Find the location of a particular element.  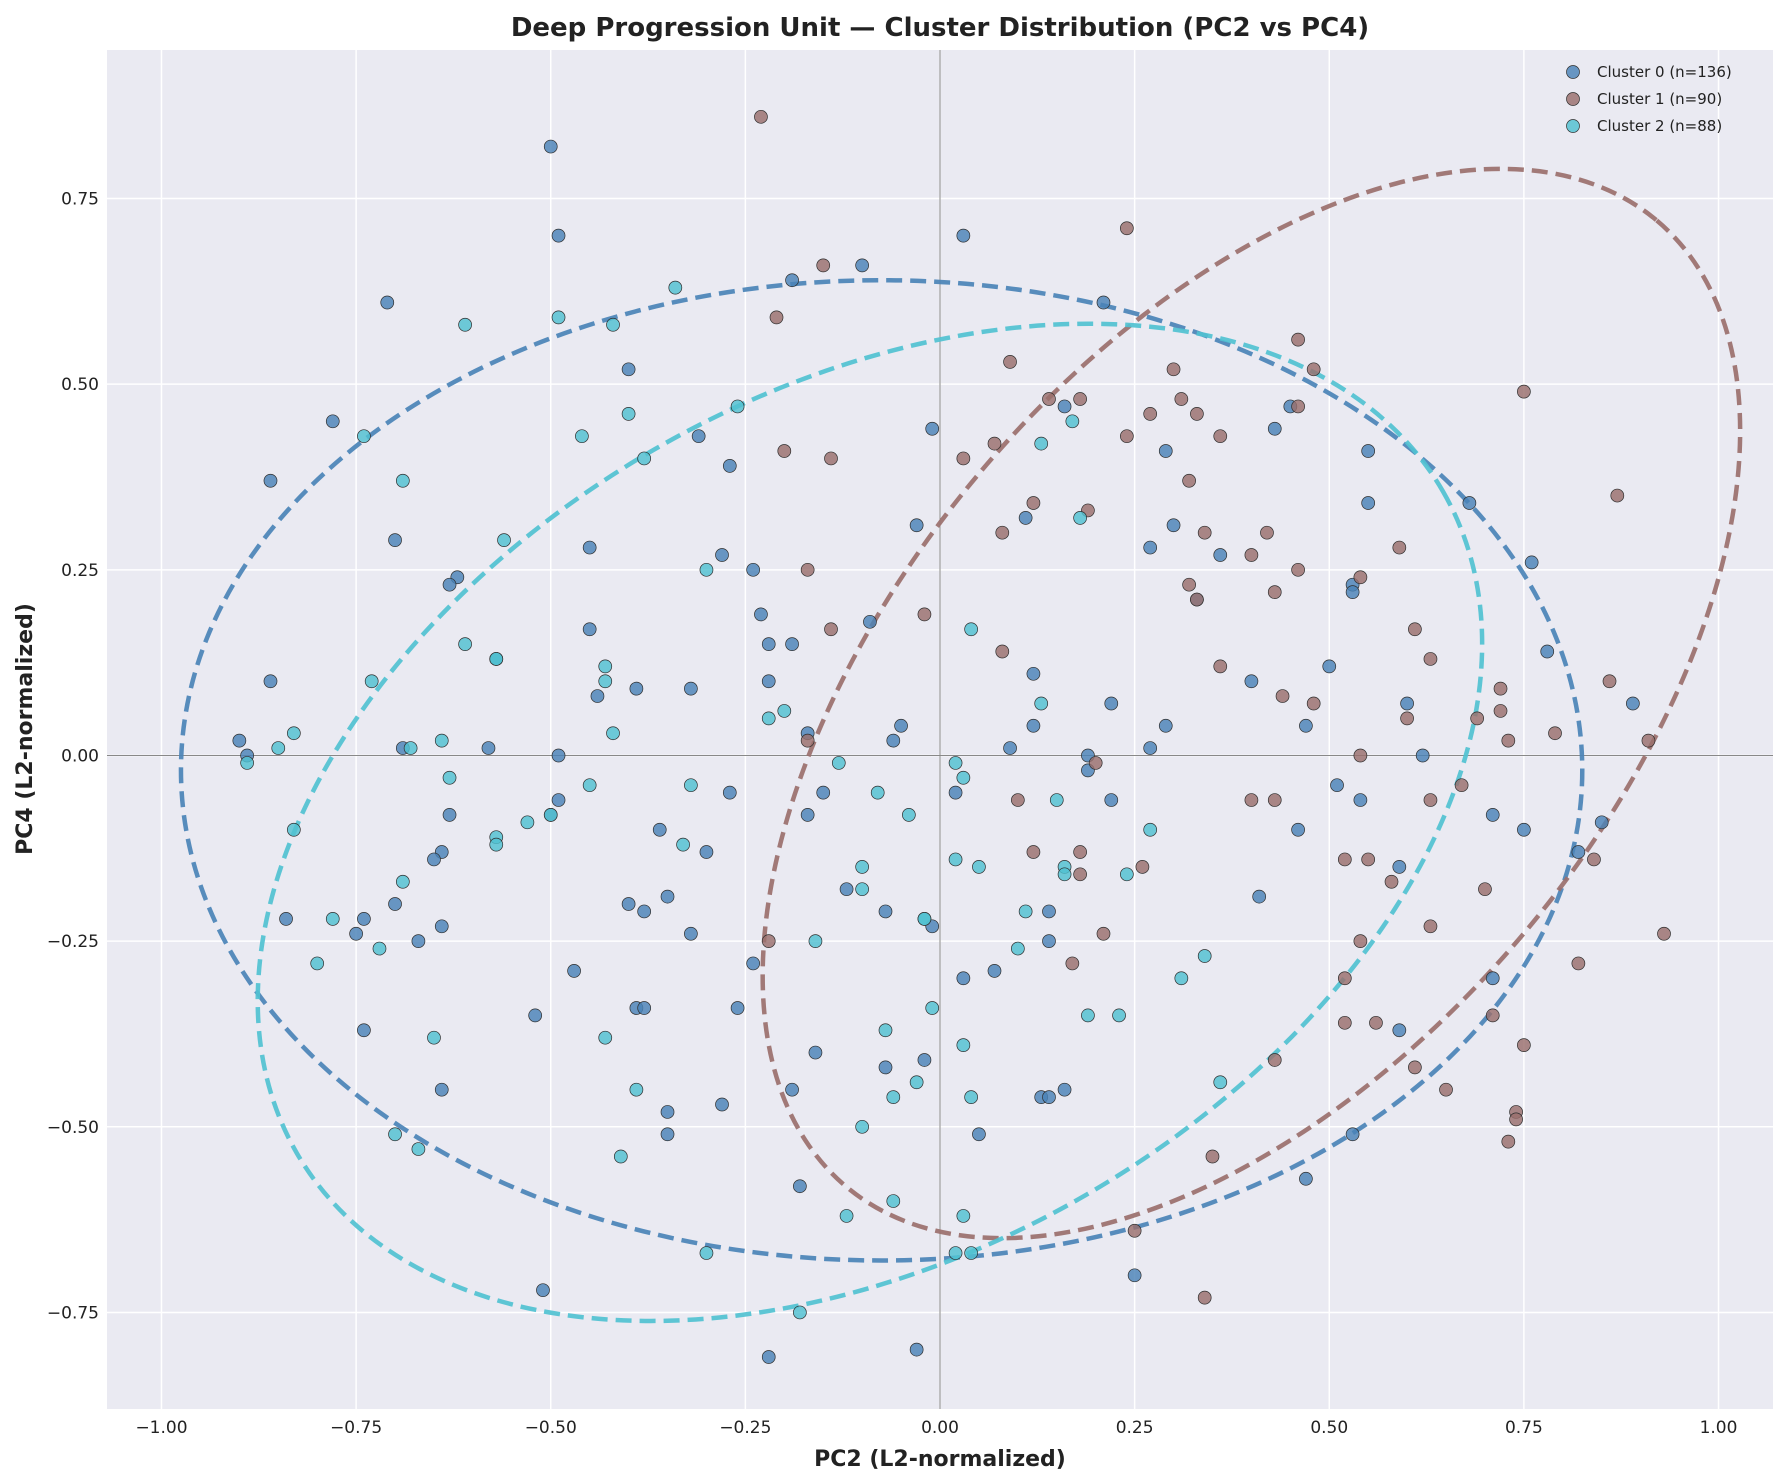

x-tick-label: 0.00 is located at coordinates (940, 1428).